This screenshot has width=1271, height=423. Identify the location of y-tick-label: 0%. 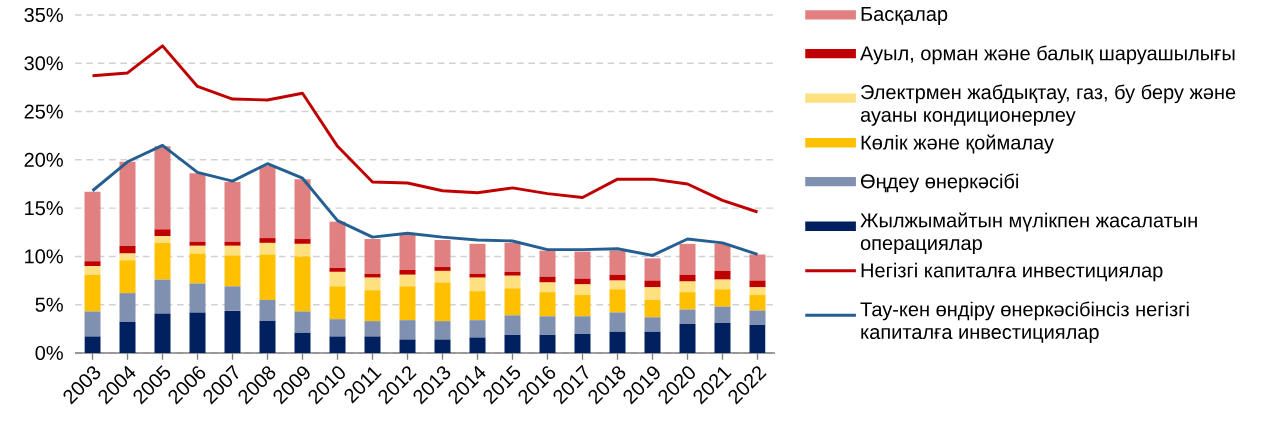
(49, 353).